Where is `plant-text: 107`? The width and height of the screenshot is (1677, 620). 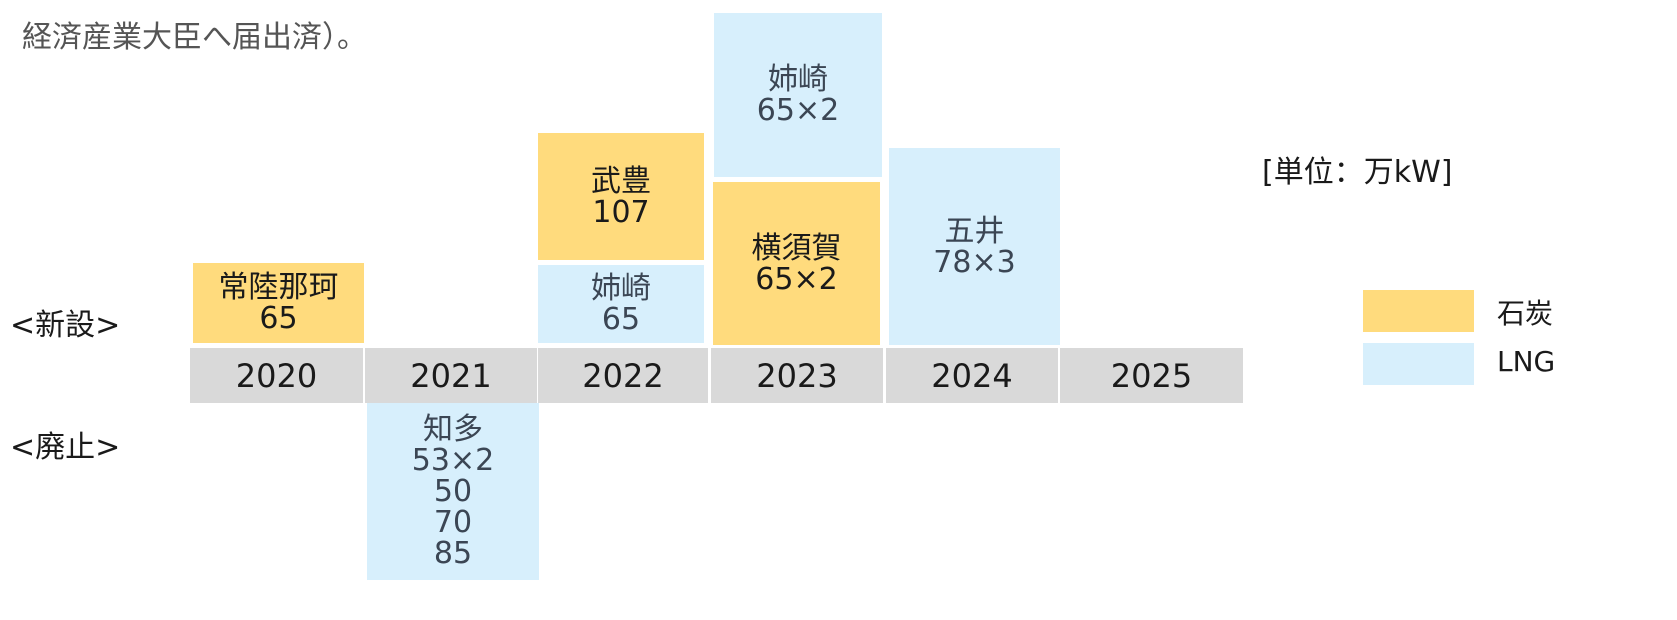 plant-text: 107 is located at coordinates (621, 212).